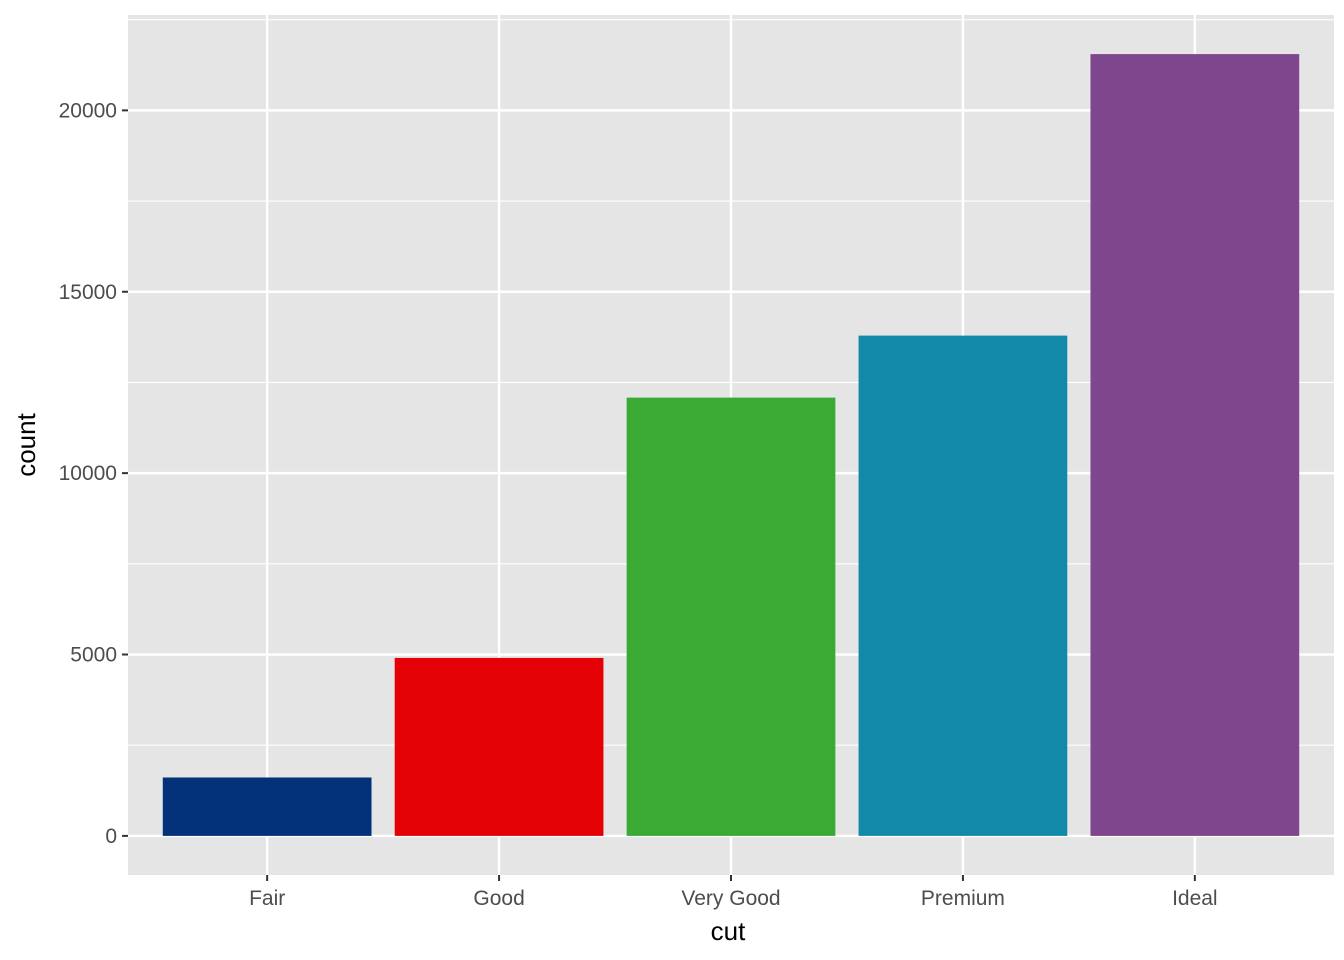  What do you see at coordinates (111, 836) in the screenshot?
I see `y-tick-label: 0` at bounding box center [111, 836].